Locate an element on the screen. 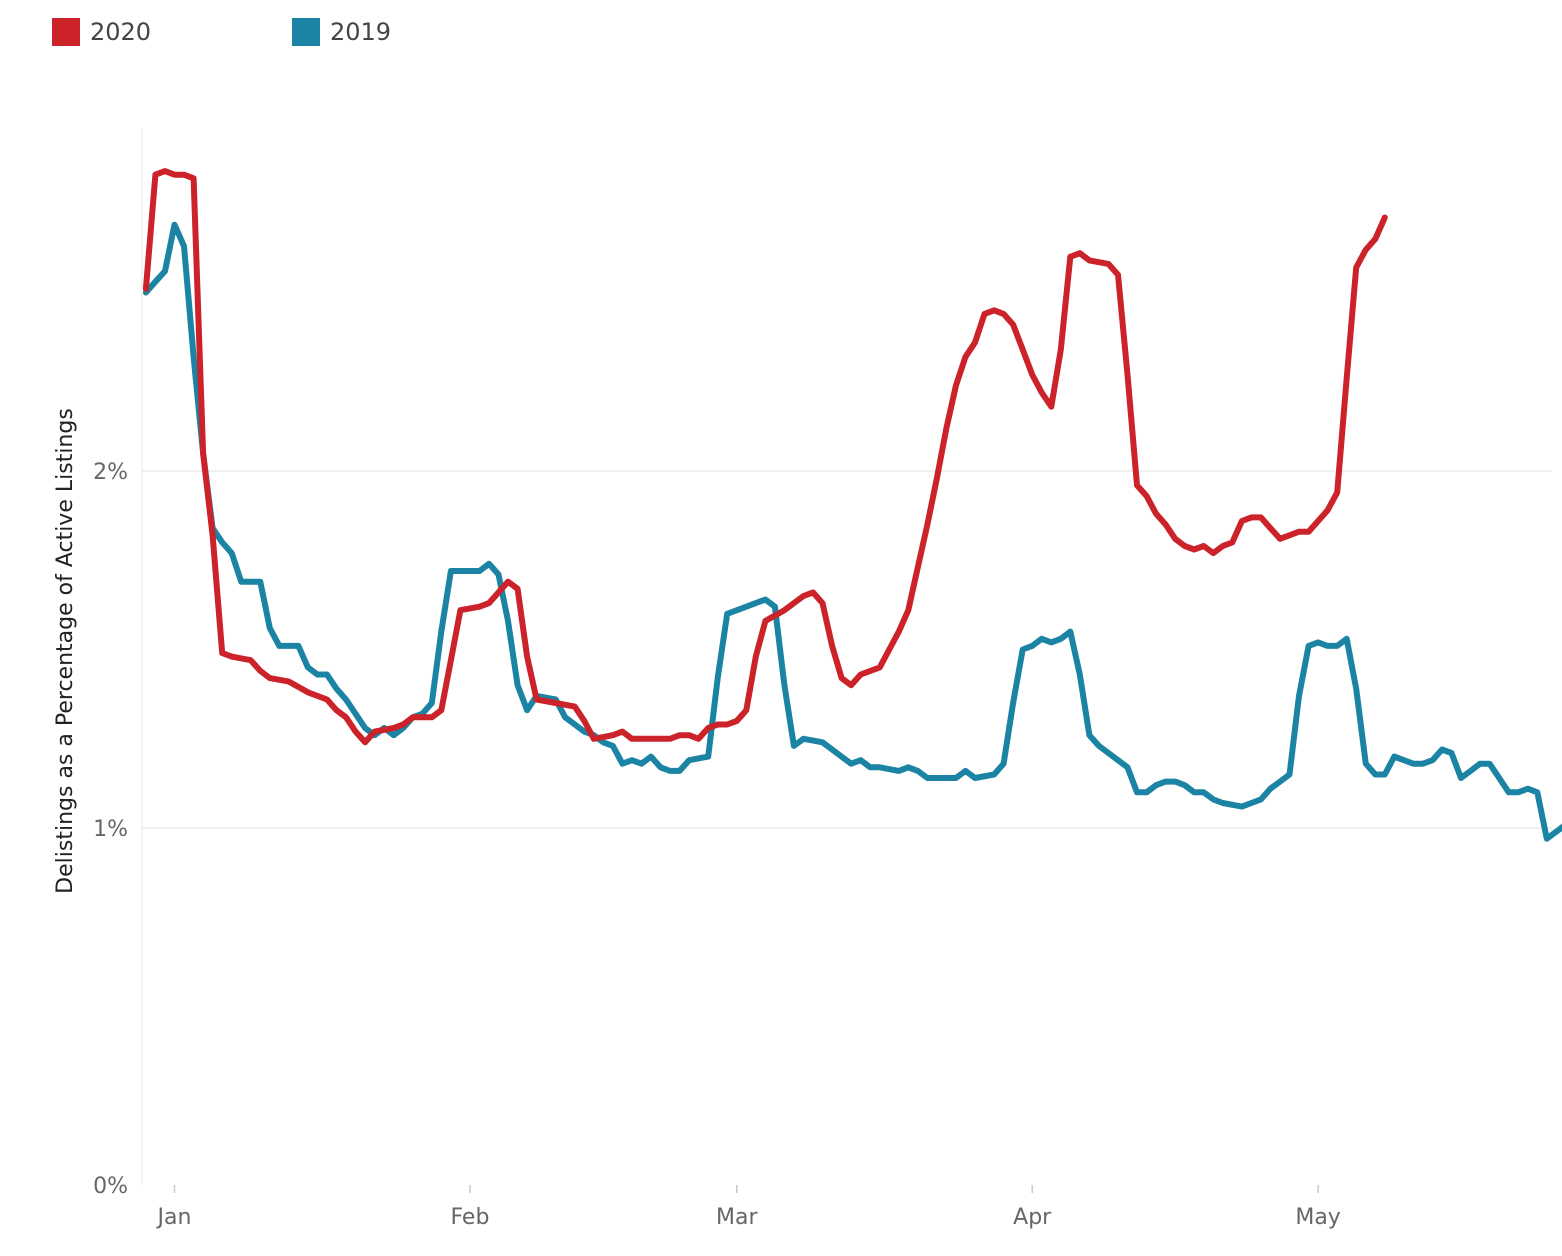 The width and height of the screenshot is (1562, 1256). y-tick-label: 2% is located at coordinates (110, 472).